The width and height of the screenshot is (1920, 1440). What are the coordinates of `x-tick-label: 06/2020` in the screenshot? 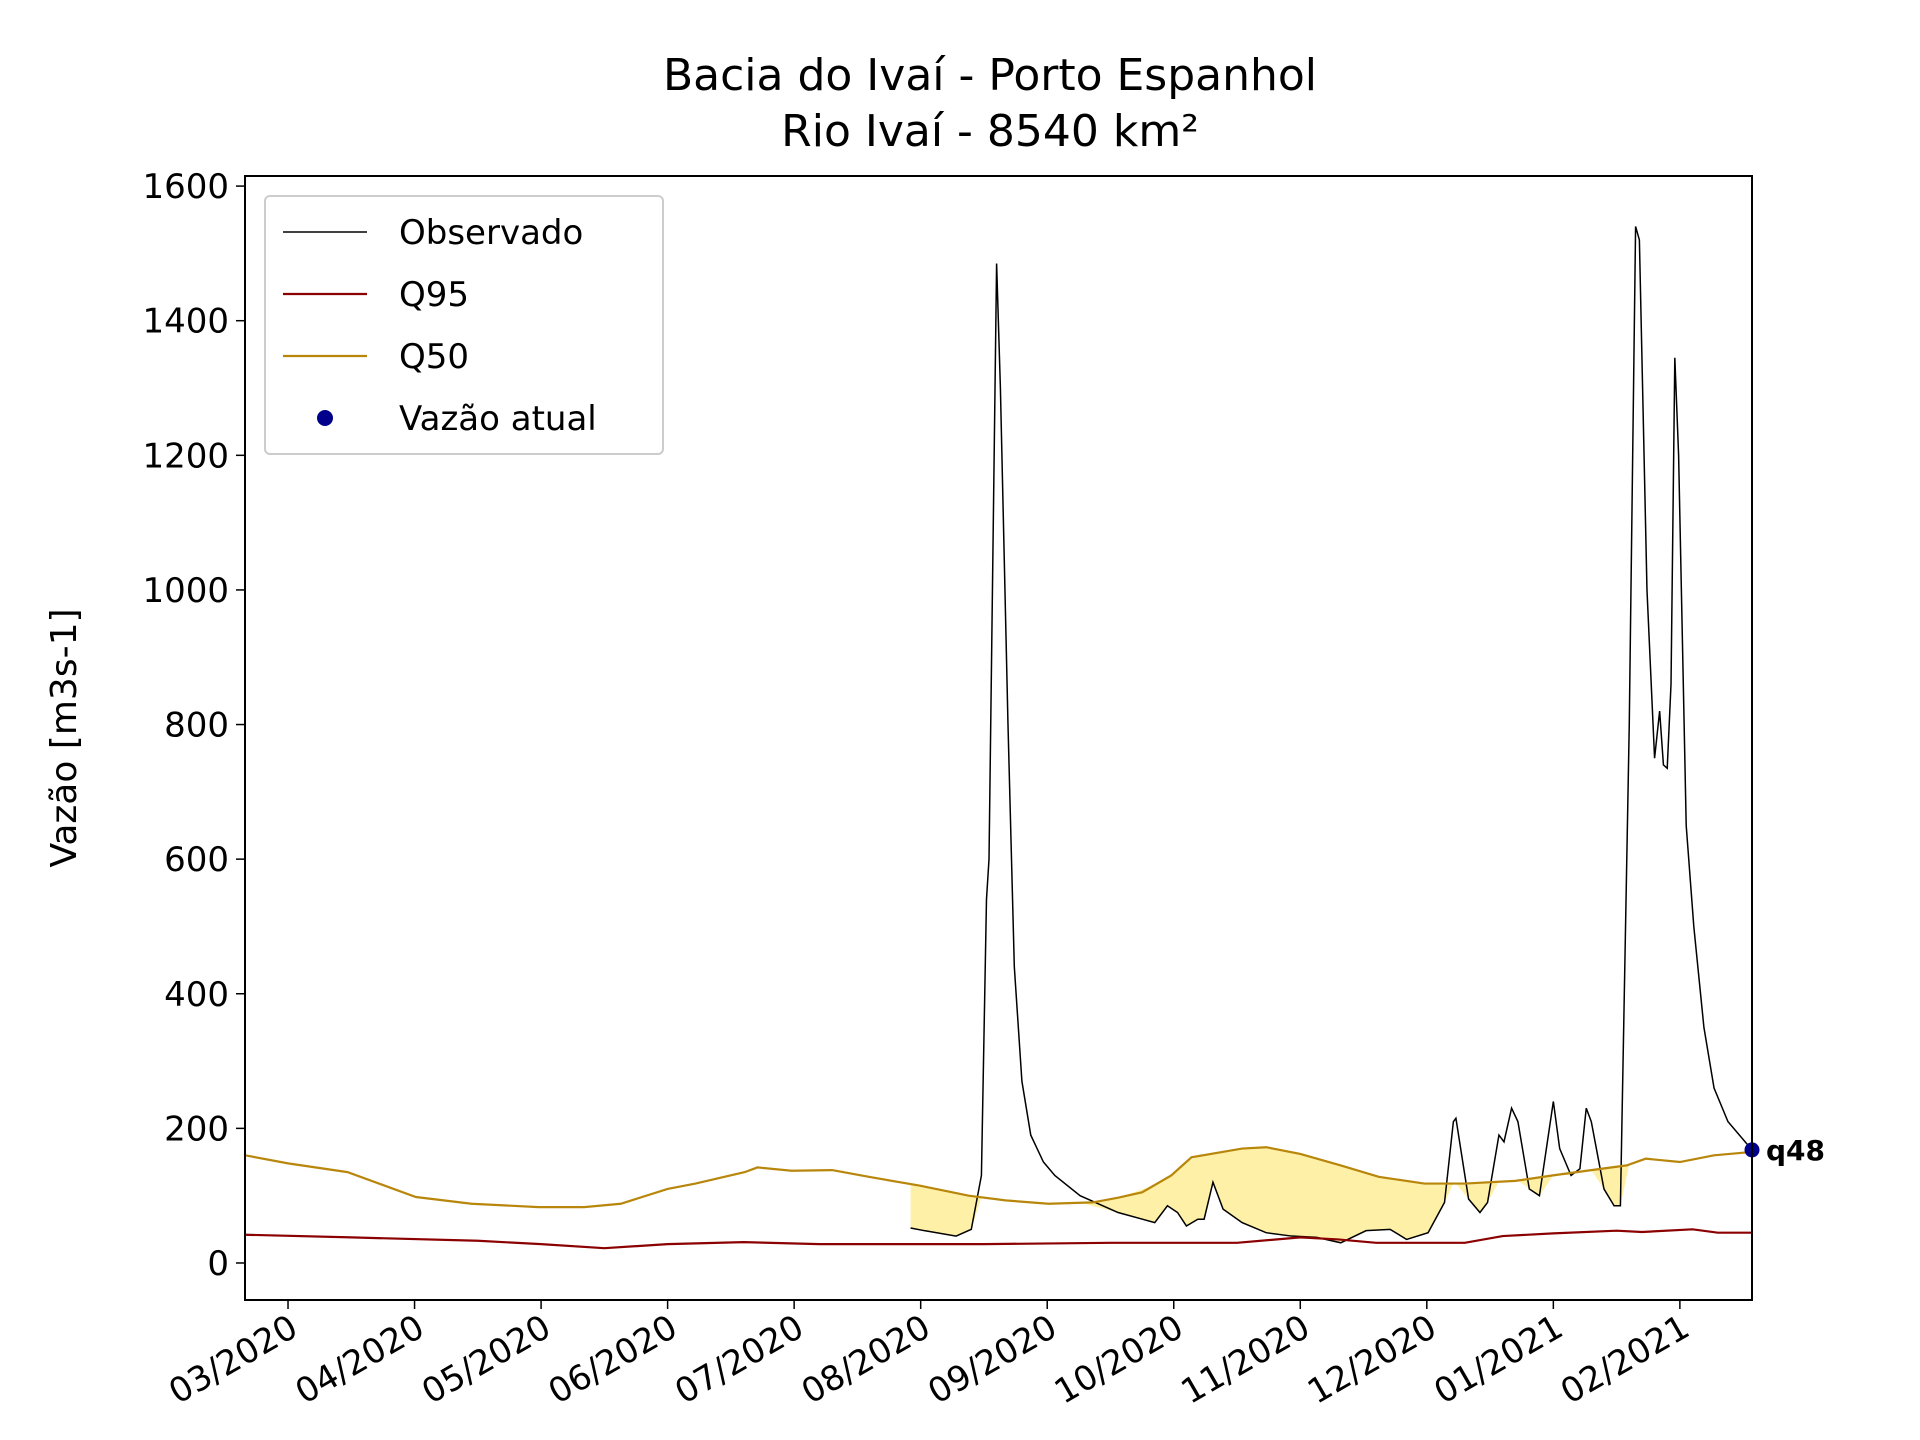 It's located at (613, 1359).